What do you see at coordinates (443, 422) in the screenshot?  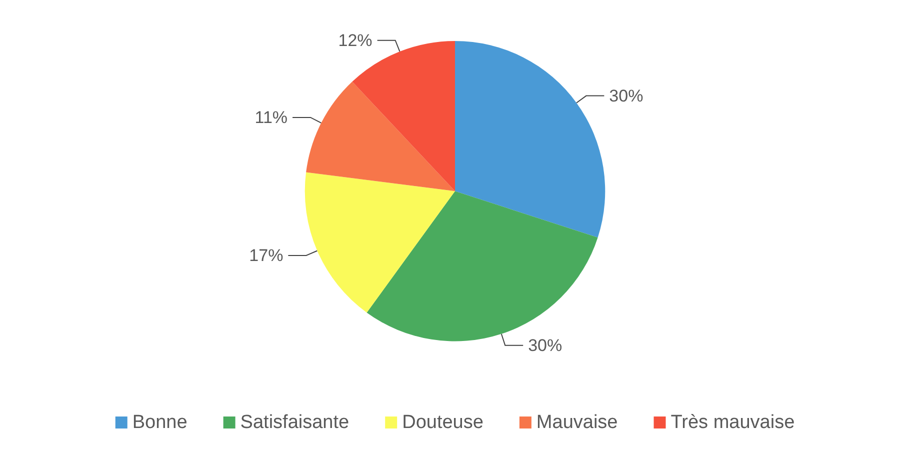 I see `legend-label: Douteuse` at bounding box center [443, 422].